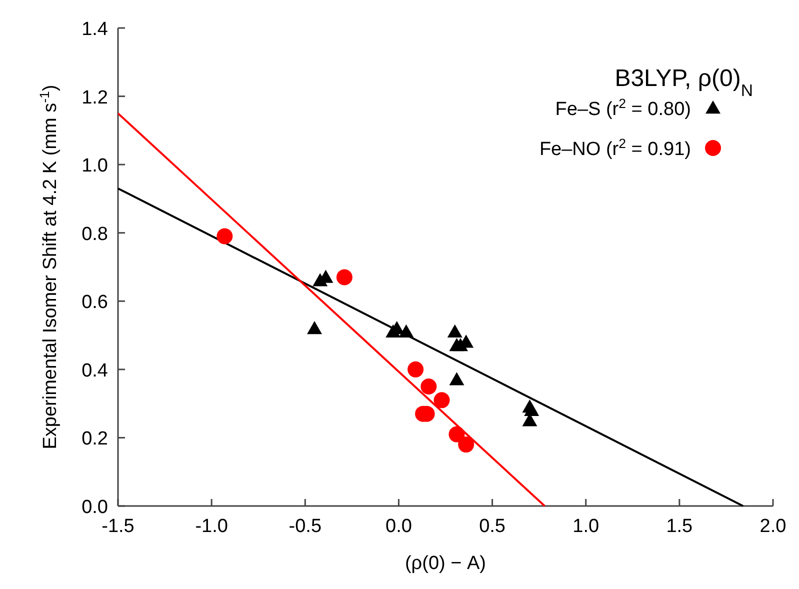 The width and height of the screenshot is (799, 589). What do you see at coordinates (95, 97) in the screenshot?
I see `y-tick-label: 1.2` at bounding box center [95, 97].